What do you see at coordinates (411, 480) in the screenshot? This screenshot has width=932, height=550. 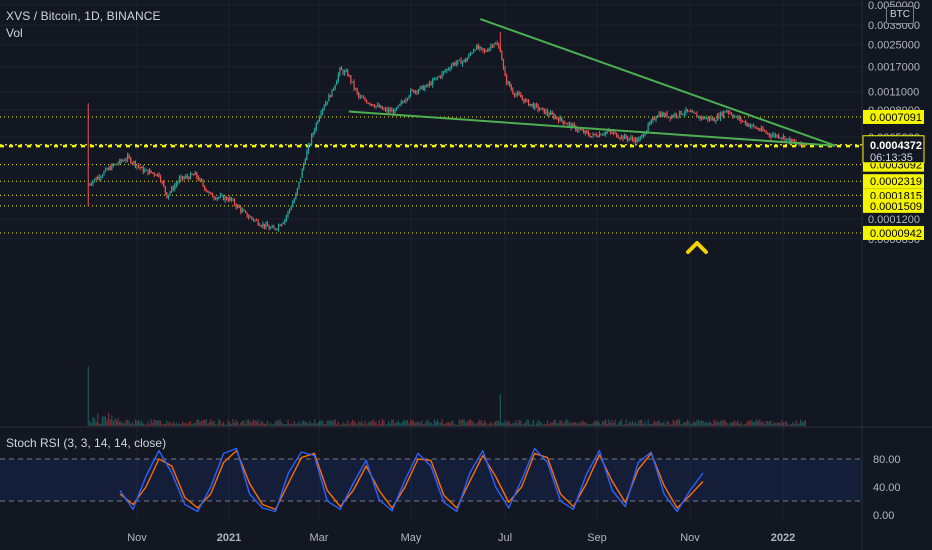 I see `stoch-d-line` at bounding box center [411, 480].